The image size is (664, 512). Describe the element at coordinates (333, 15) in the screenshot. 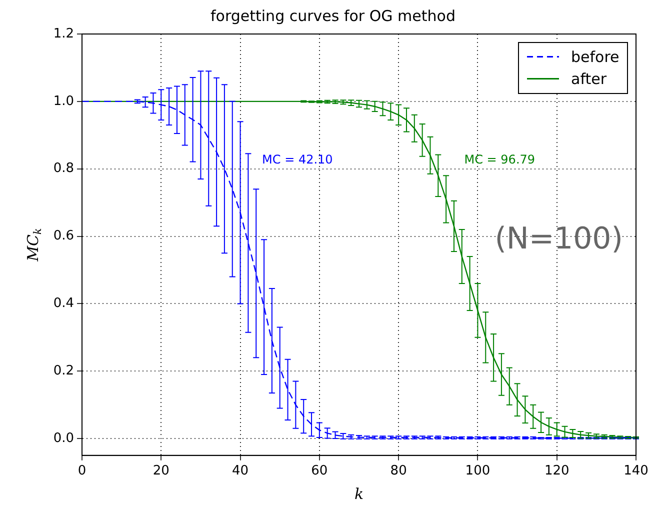

I see `chart-title: forgetting curves for OG method` at that location.